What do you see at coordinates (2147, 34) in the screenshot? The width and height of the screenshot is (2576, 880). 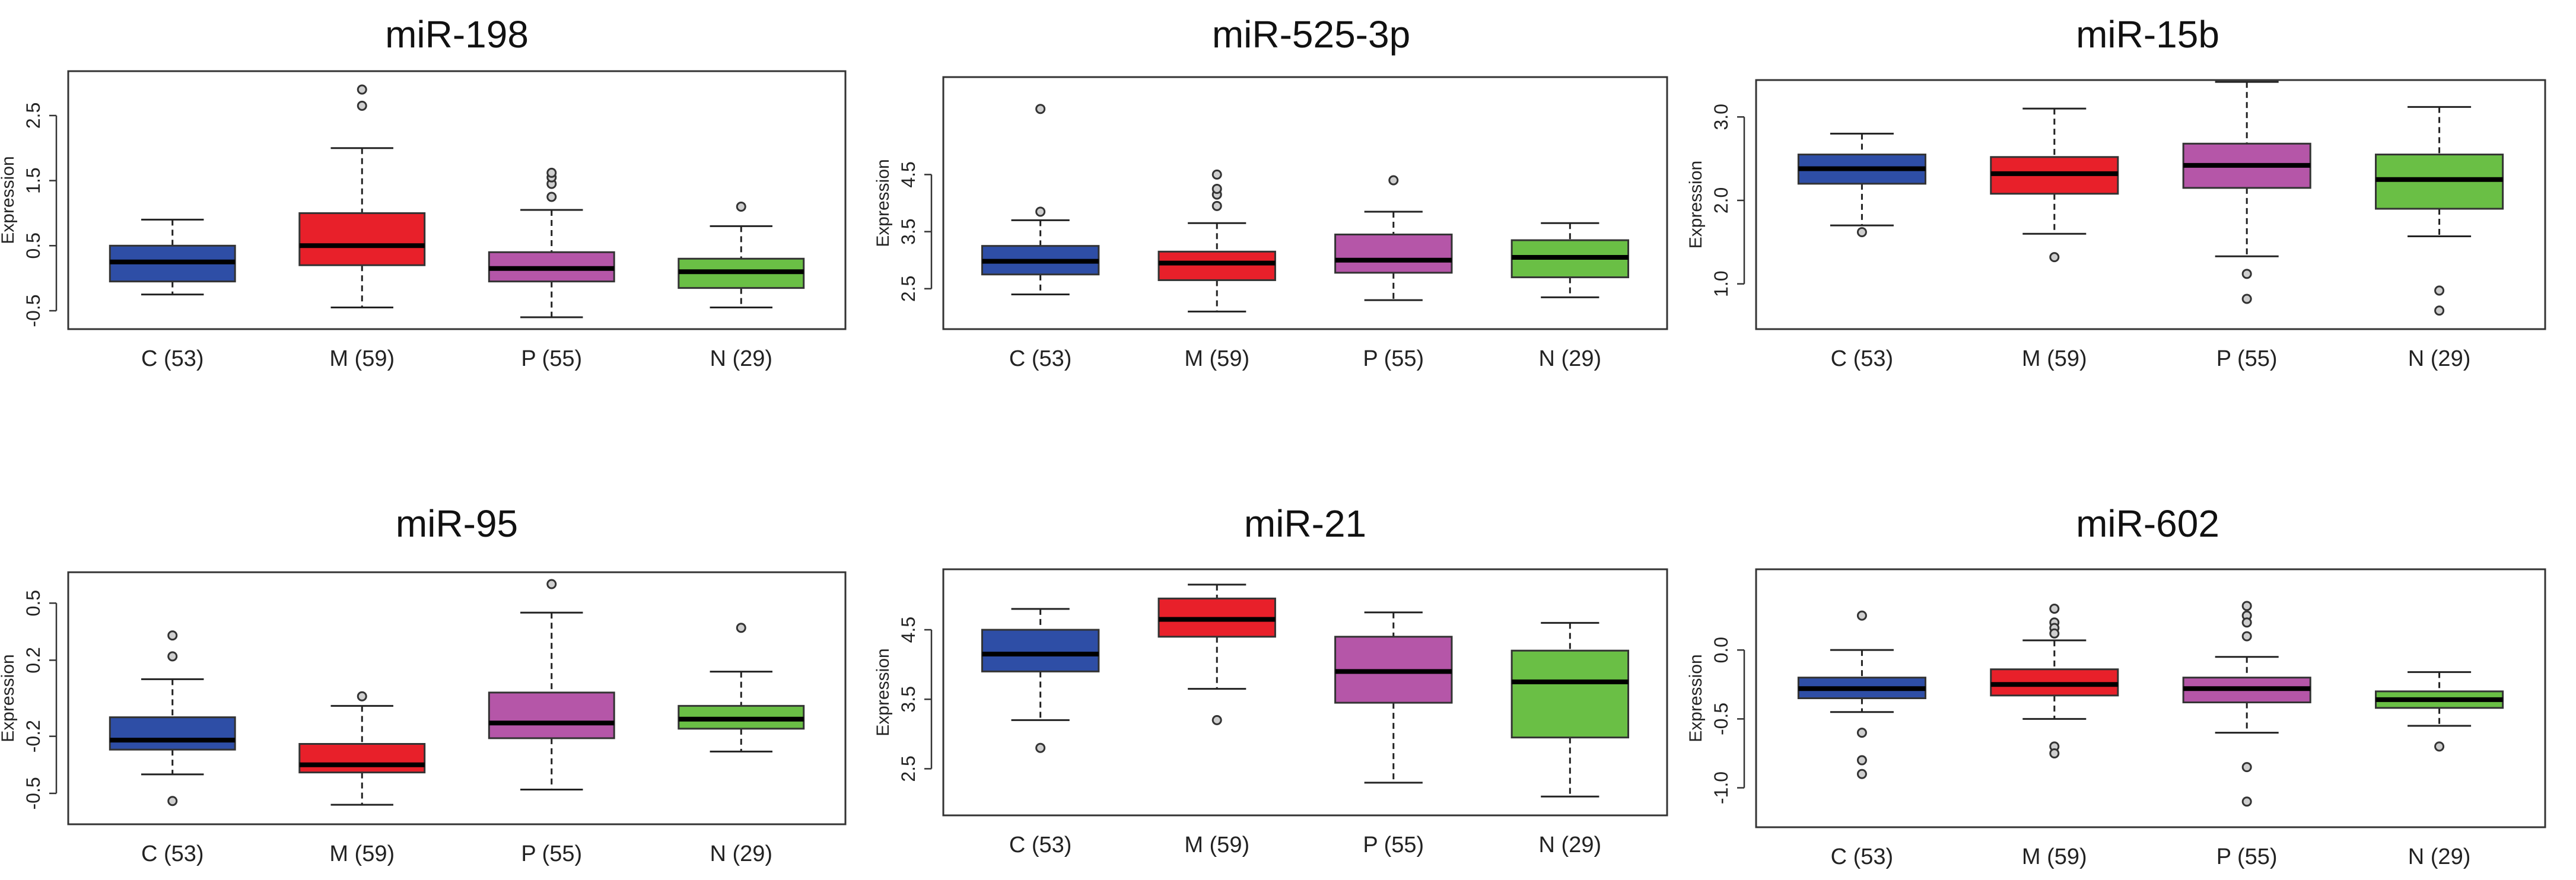 I see `panel-title: miR-15b` at bounding box center [2147, 34].